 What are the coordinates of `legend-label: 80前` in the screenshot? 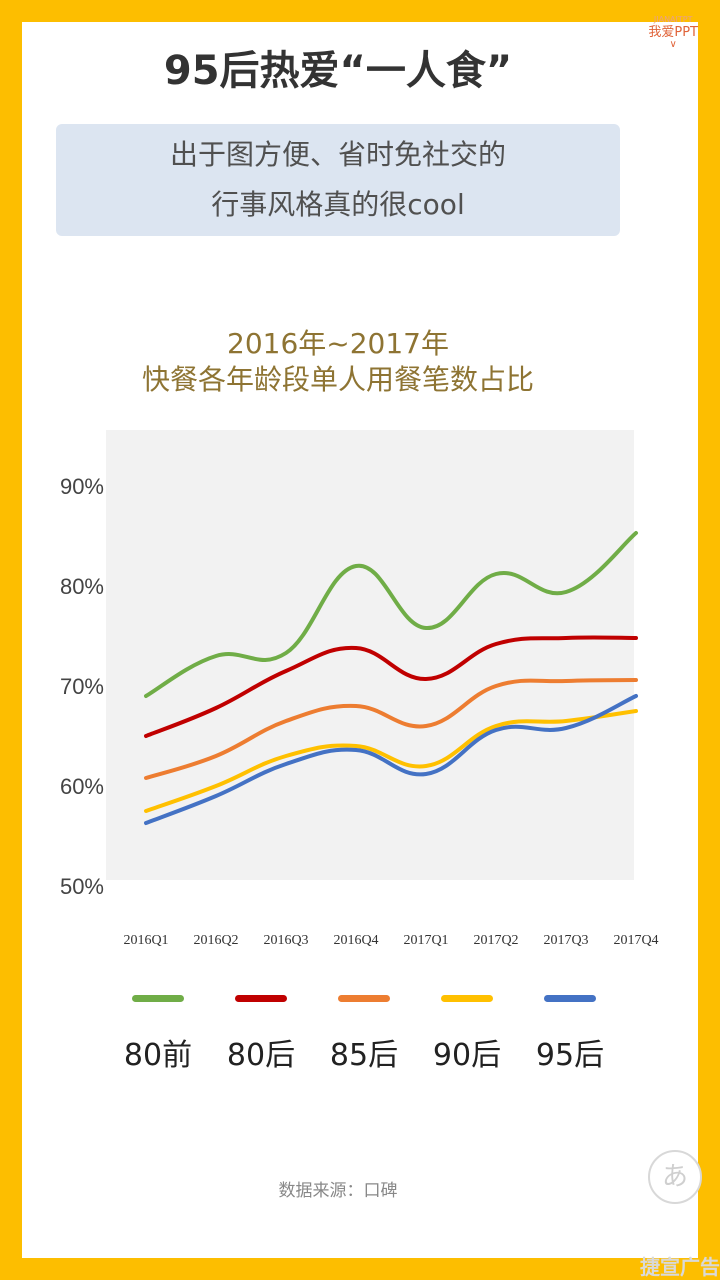 It's located at (158, 1055).